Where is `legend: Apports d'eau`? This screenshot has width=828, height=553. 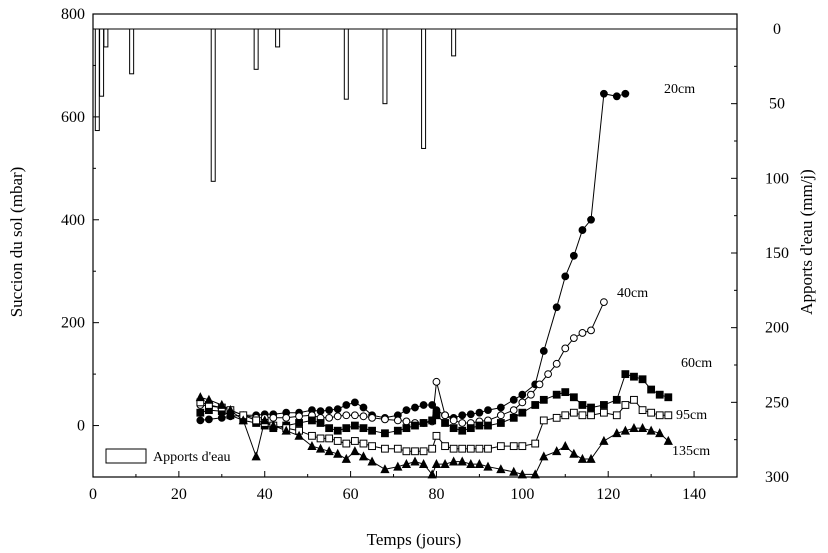 legend: Apports d'eau is located at coordinates (168, 456).